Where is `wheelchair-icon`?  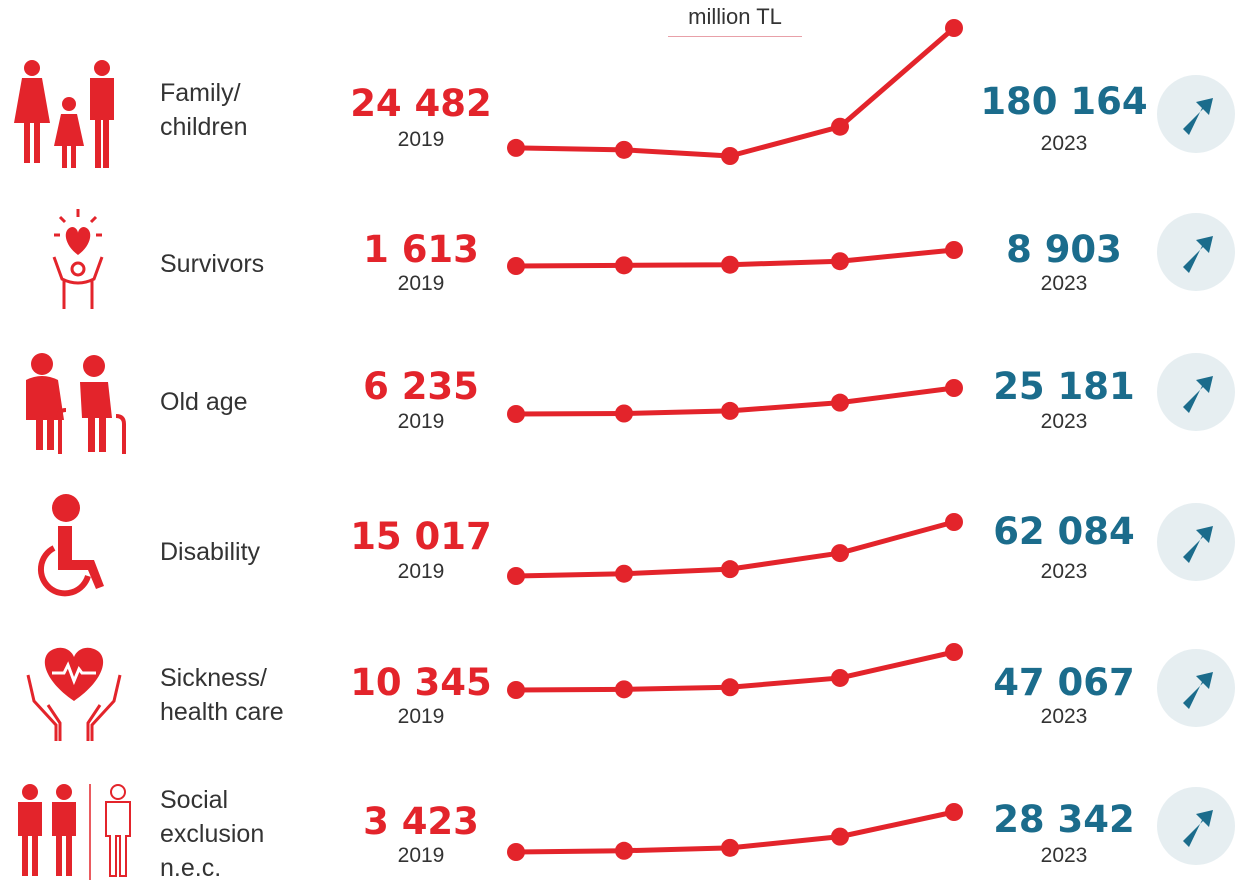 wheelchair-icon is located at coordinates (74, 545).